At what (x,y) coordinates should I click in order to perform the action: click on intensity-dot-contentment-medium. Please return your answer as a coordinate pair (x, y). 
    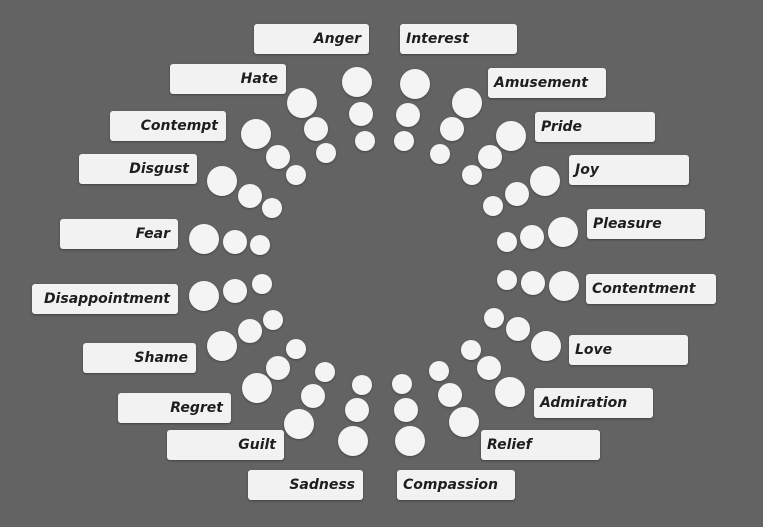
    Looking at the image, I should click on (533, 283).